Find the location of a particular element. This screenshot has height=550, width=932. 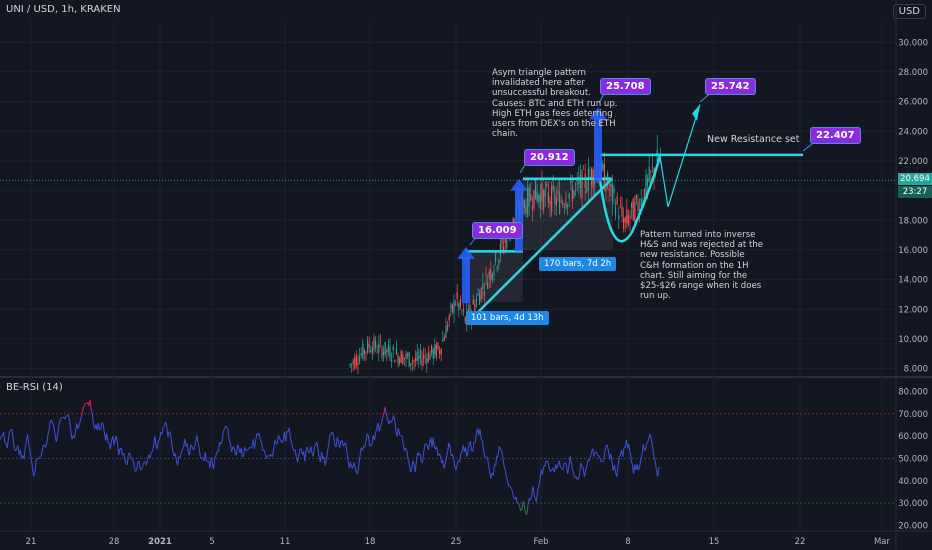

callout-25742: 25.742 is located at coordinates (730, 86).